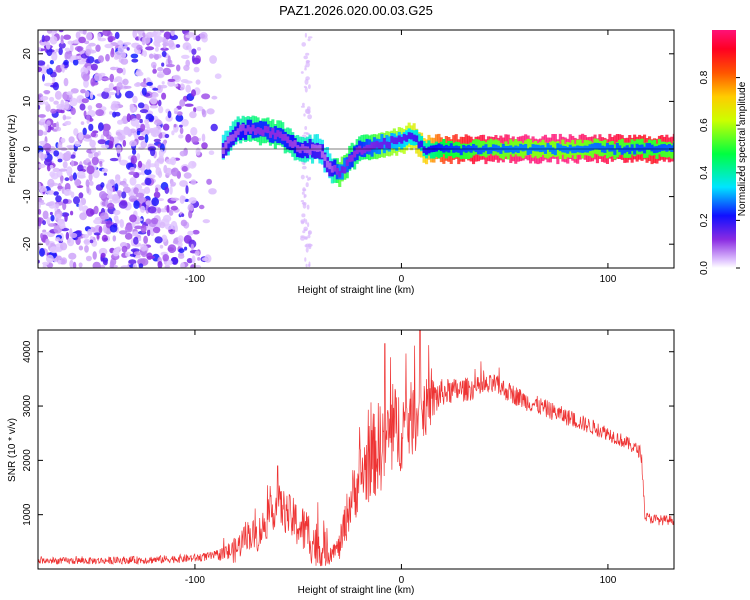 Image resolution: width=750 pixels, height=600 pixels. What do you see at coordinates (704, 172) in the screenshot?
I see `colorbar-tick-label: 0.4` at bounding box center [704, 172].